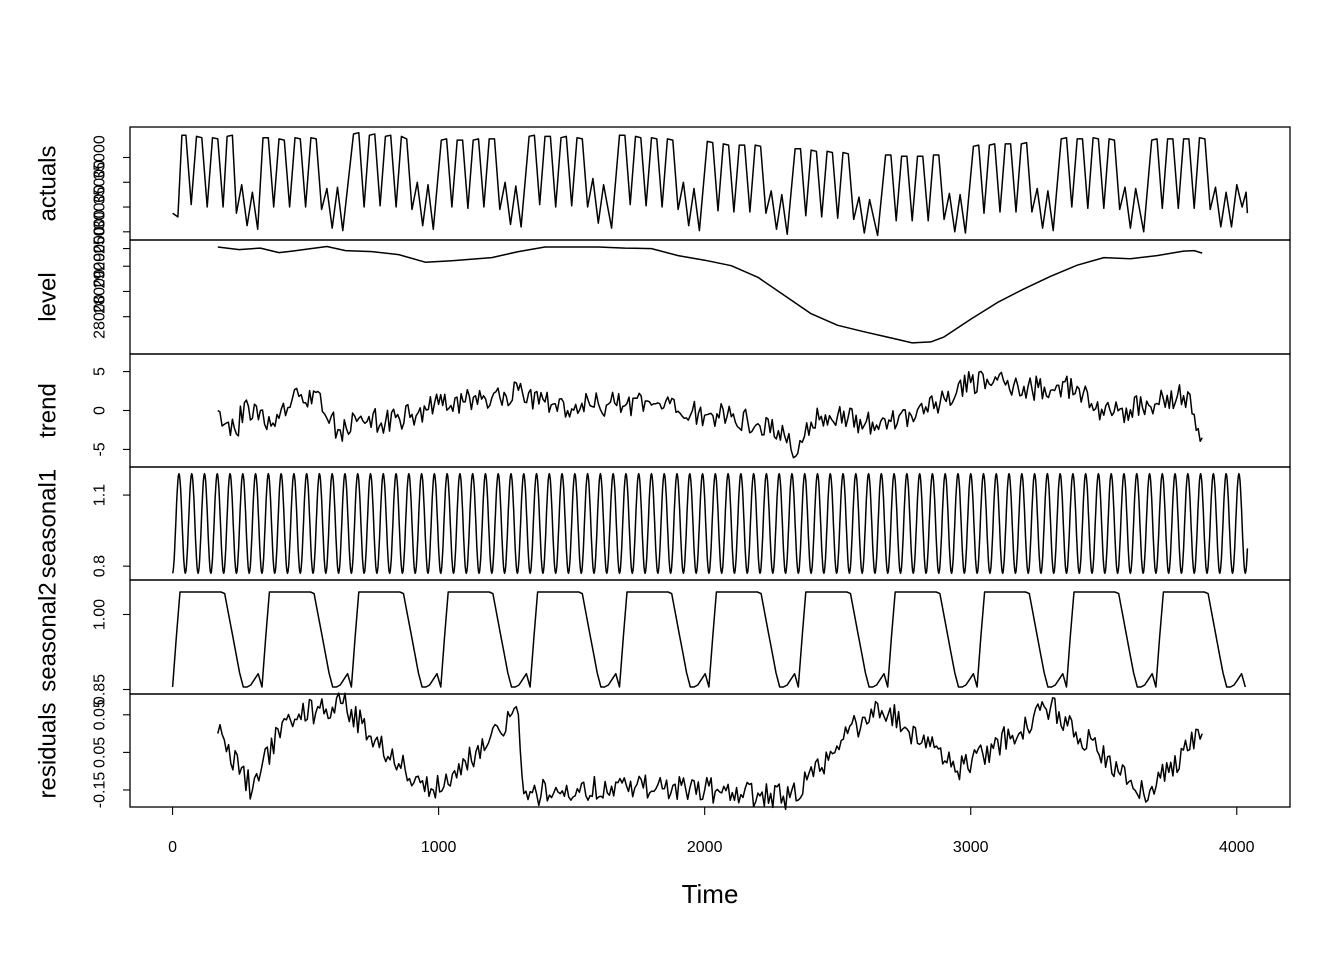 This screenshot has height=960, width=1344. Describe the element at coordinates (100, 207) in the screenshot. I see `ytick-label-actuals: 30000` at that location.